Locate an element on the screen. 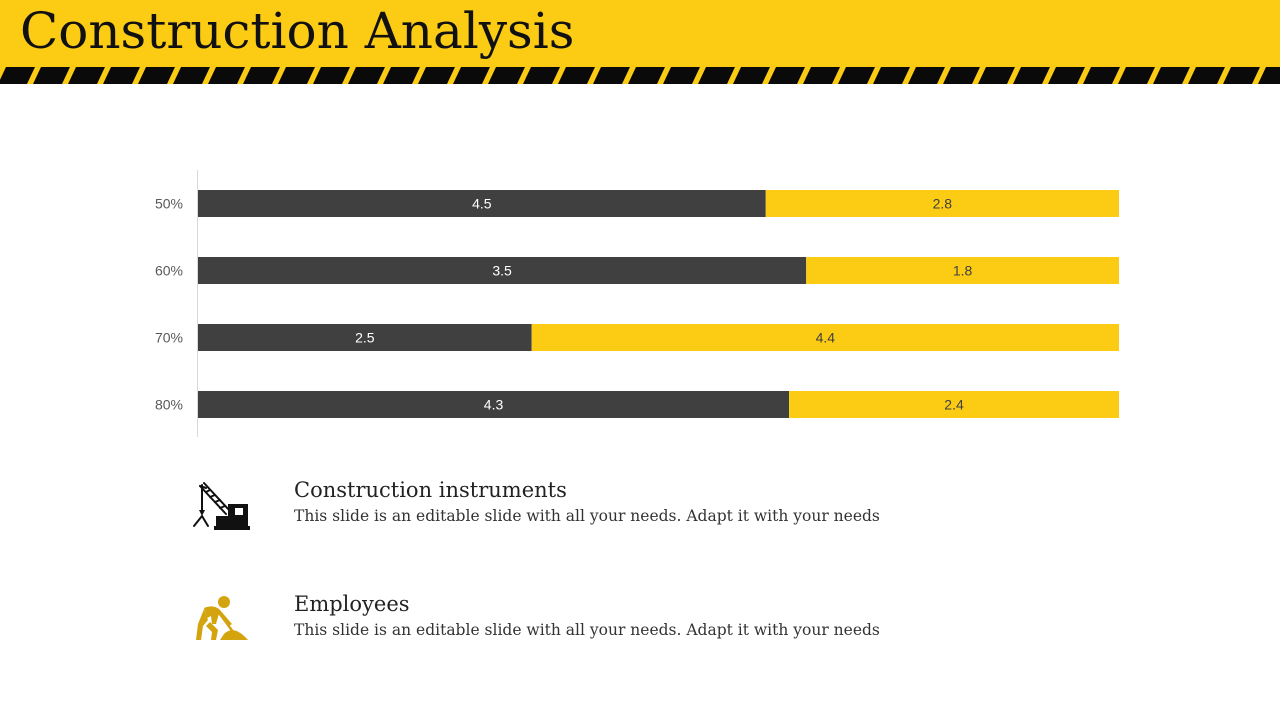  hazard-stripe is located at coordinates (640, 75).